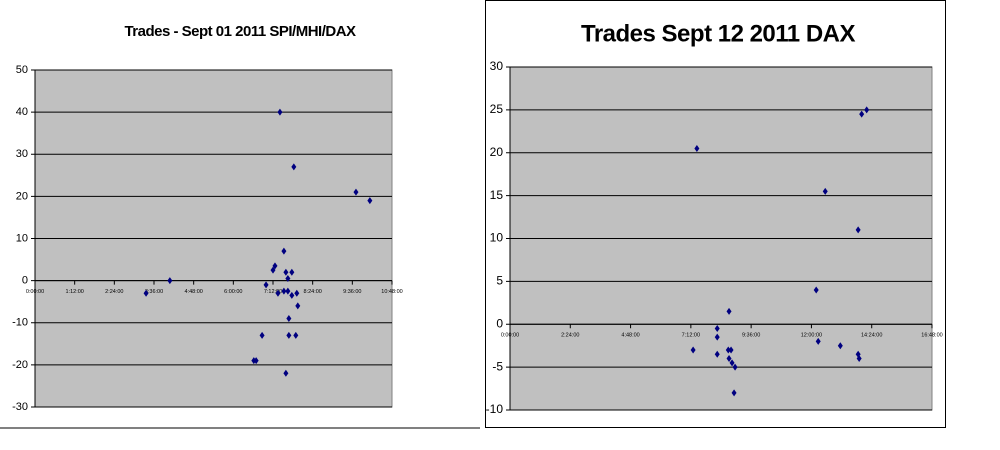  What do you see at coordinates (931, 336) in the screenshot?
I see `x-tick-label: 16:48:00` at bounding box center [931, 336].